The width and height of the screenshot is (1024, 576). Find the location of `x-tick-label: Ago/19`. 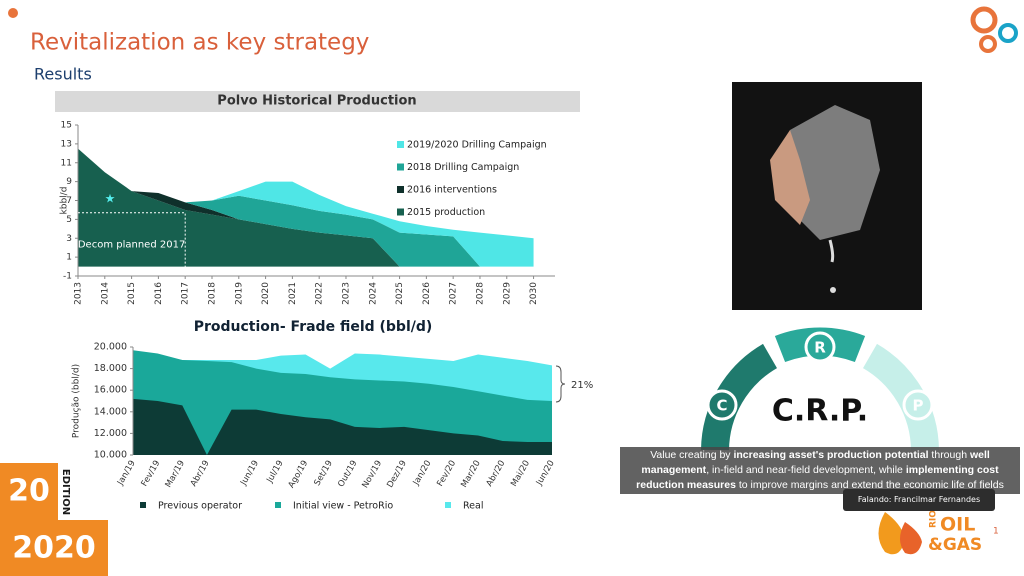

x-tick-label: Ago/19 is located at coordinates (299, 474).